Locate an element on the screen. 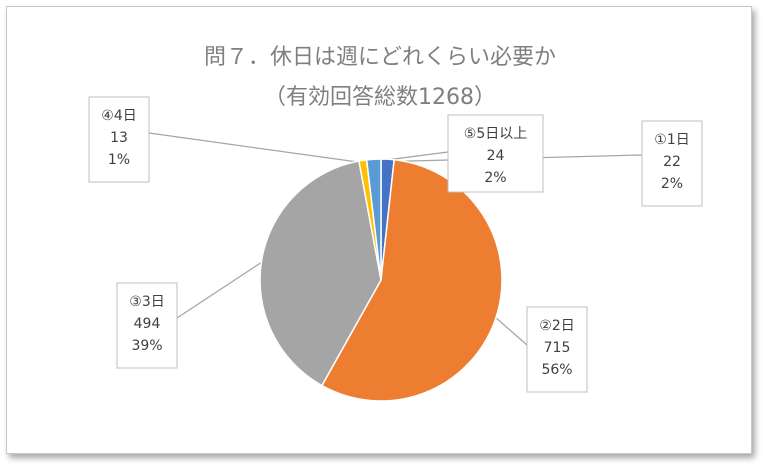  data-label-count: 24 is located at coordinates (496, 156).